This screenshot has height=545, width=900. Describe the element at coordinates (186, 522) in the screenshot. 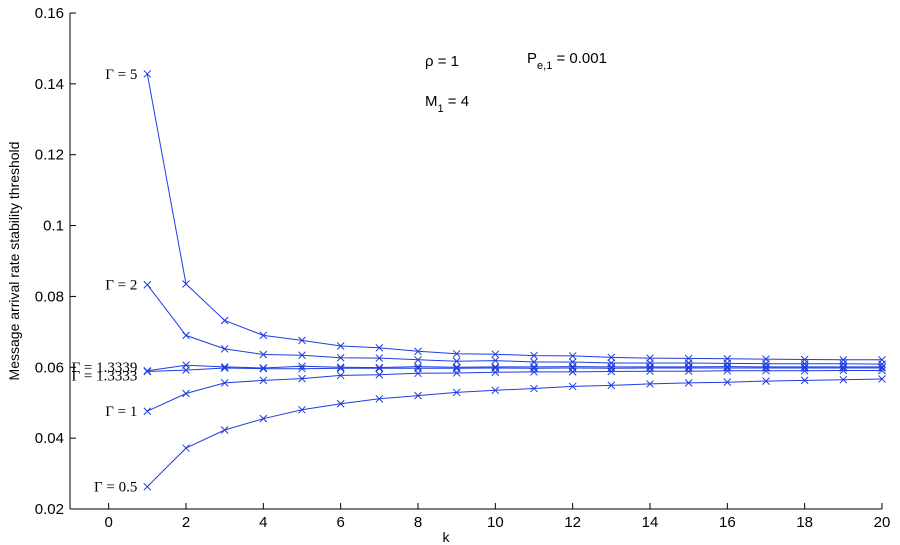

I see `x-tick-label: 2` at that location.